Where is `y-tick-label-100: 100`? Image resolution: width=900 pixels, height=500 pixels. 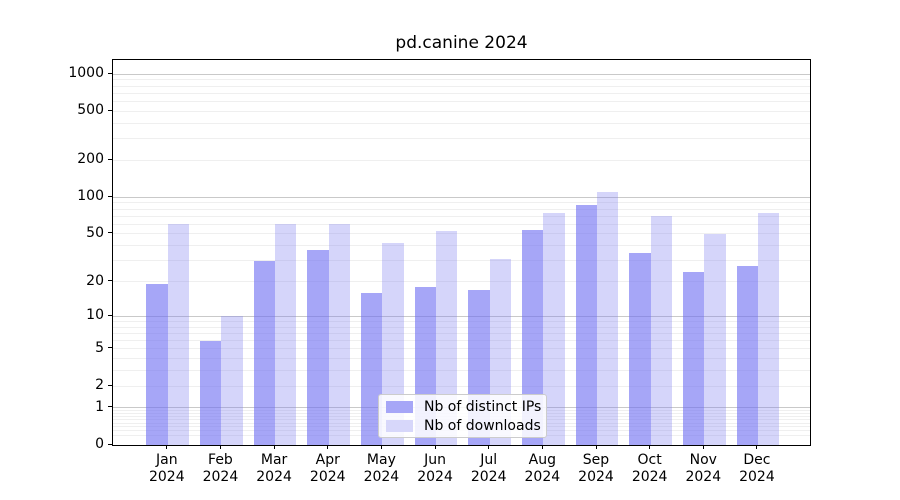
y-tick-label-100: 100 is located at coordinates (90, 196).